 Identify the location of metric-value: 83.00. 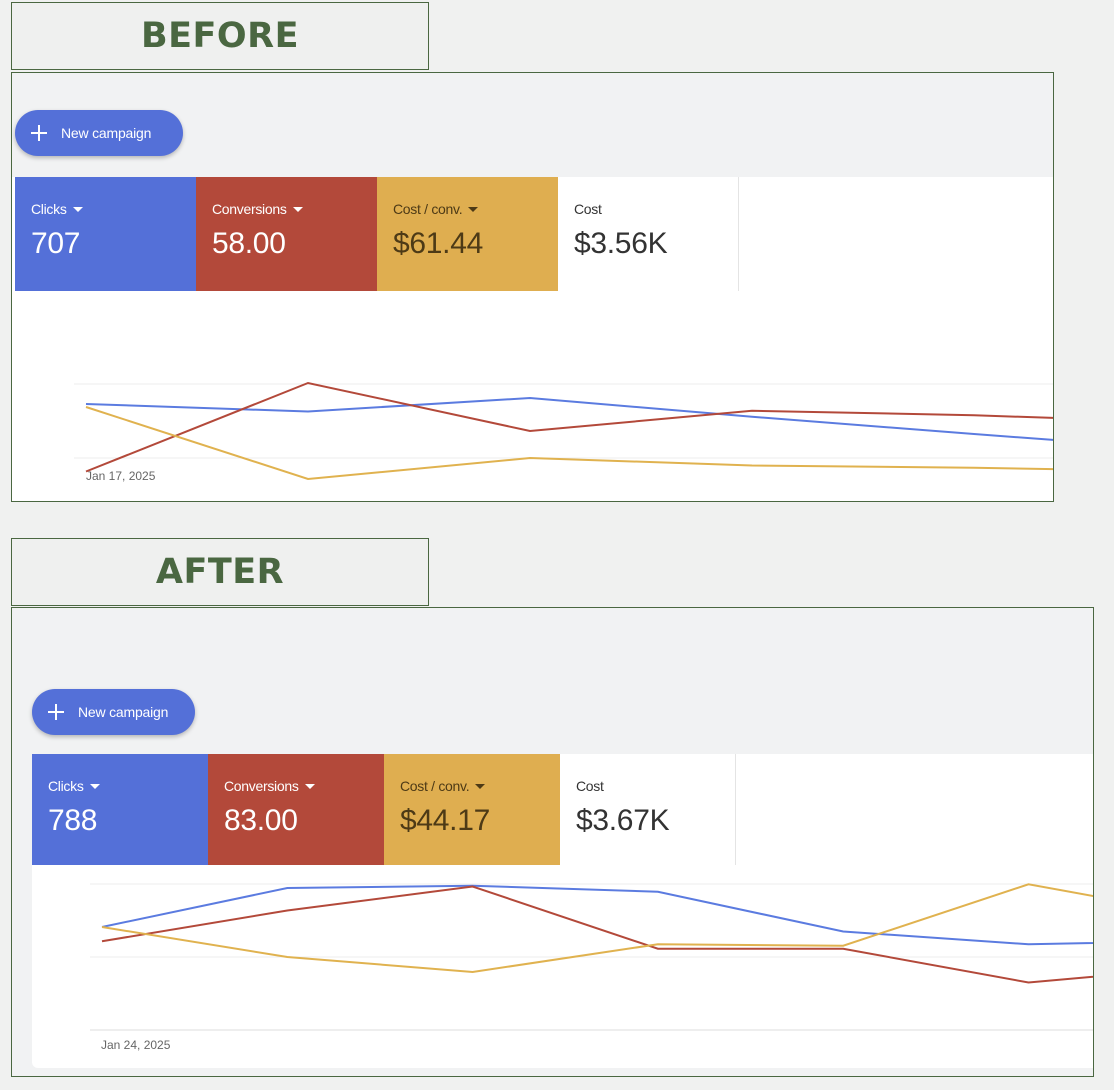
(261, 820).